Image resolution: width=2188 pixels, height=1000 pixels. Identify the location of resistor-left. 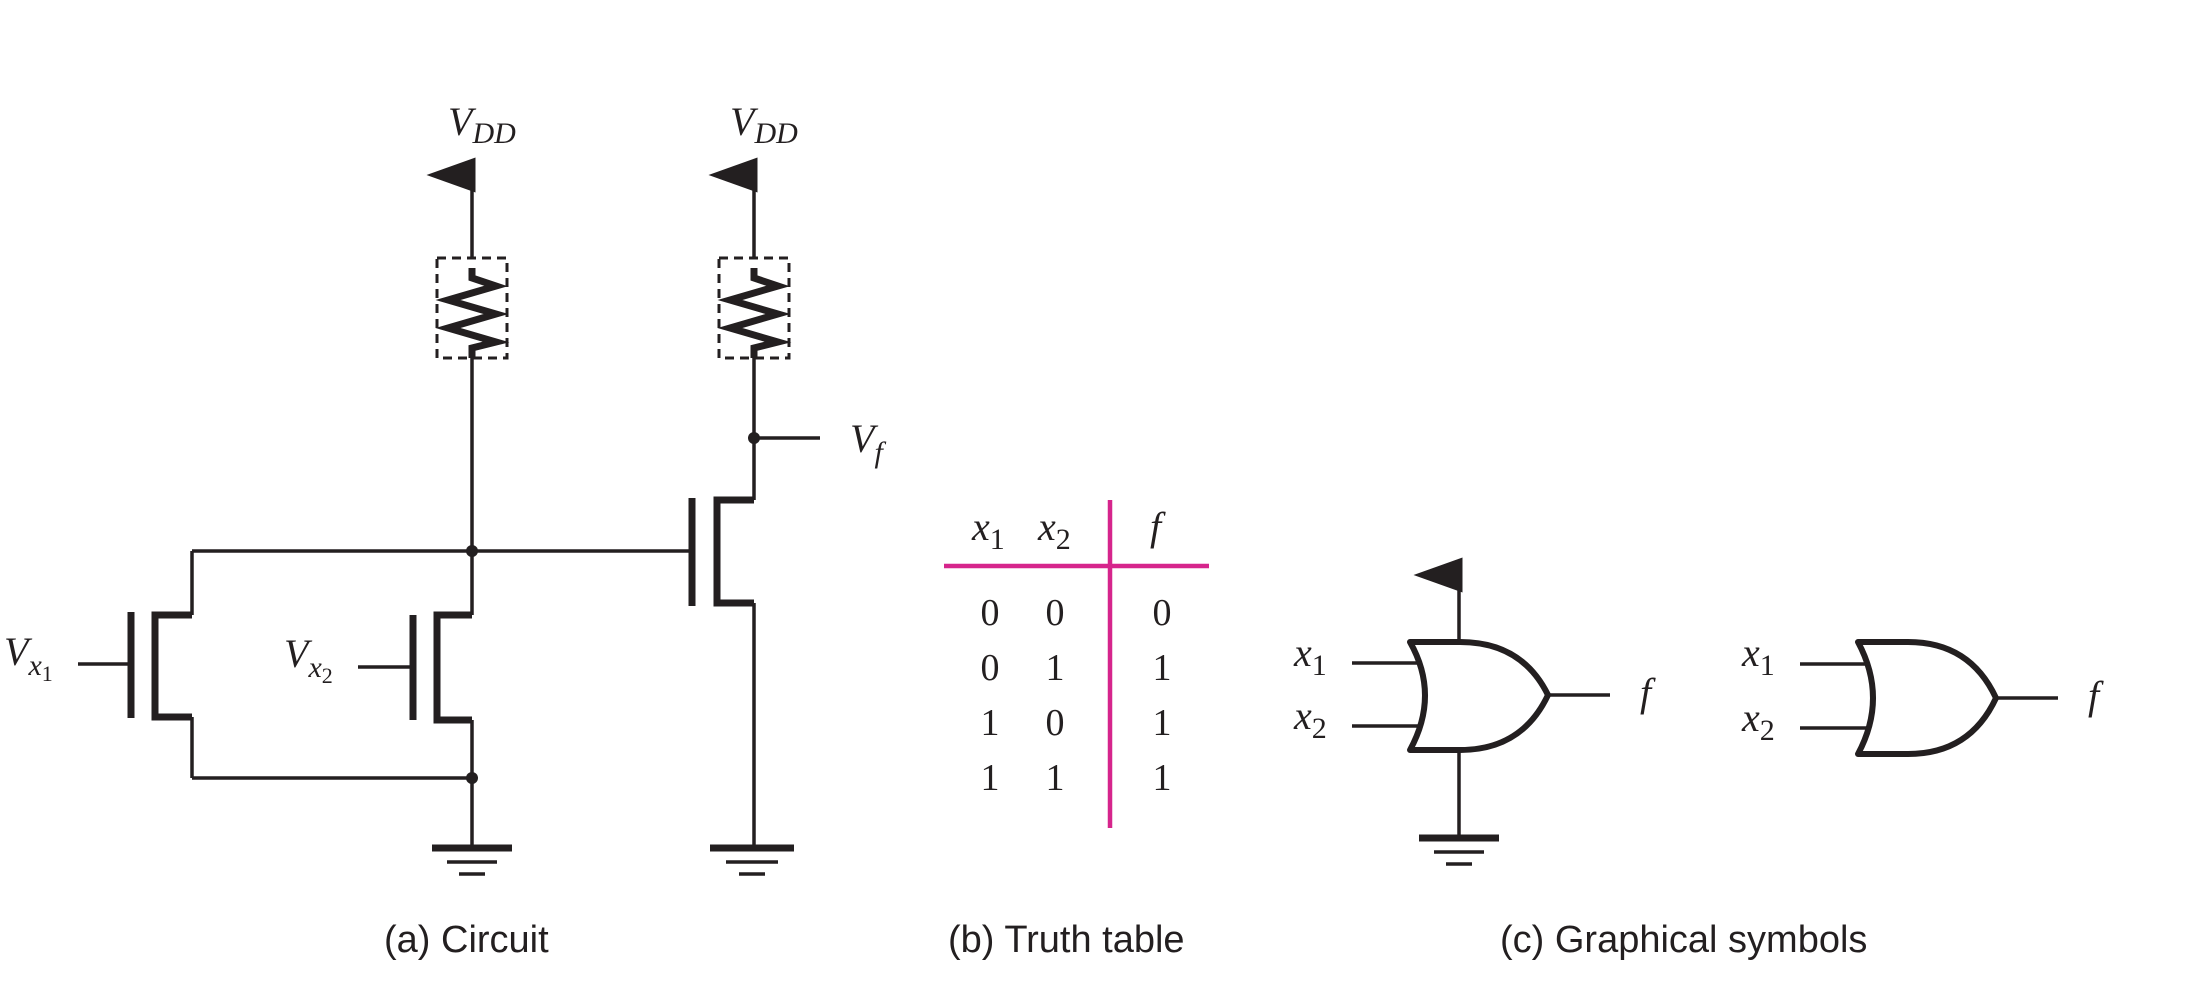
(472, 313).